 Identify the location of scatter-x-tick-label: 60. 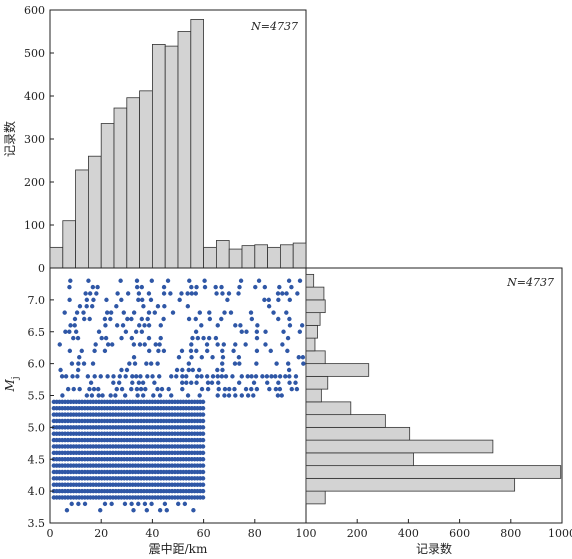
(204, 533).